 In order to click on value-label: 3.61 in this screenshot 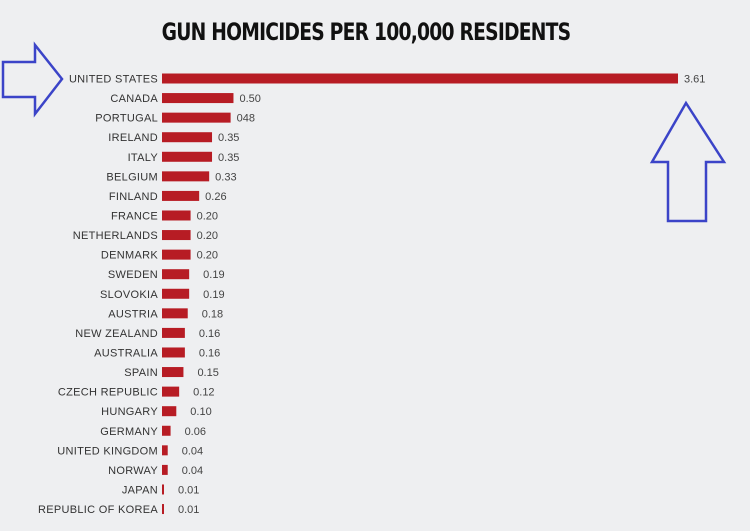, I will do `click(694, 80)`.